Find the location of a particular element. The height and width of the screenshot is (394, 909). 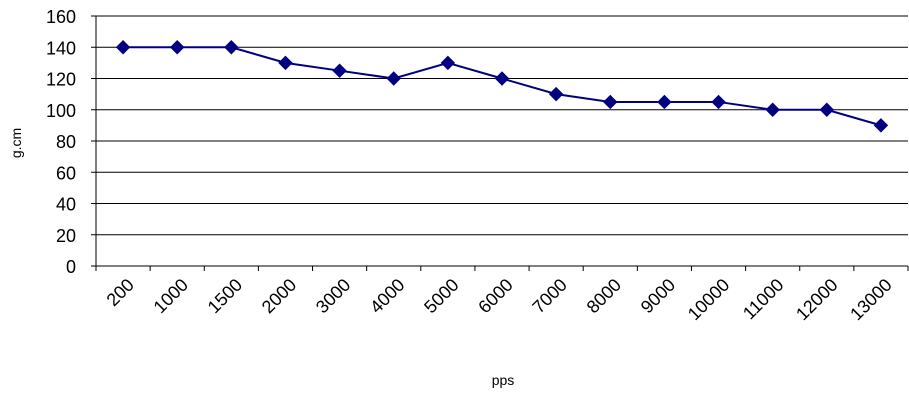

x-tick-label: 11000 is located at coordinates (763, 299).